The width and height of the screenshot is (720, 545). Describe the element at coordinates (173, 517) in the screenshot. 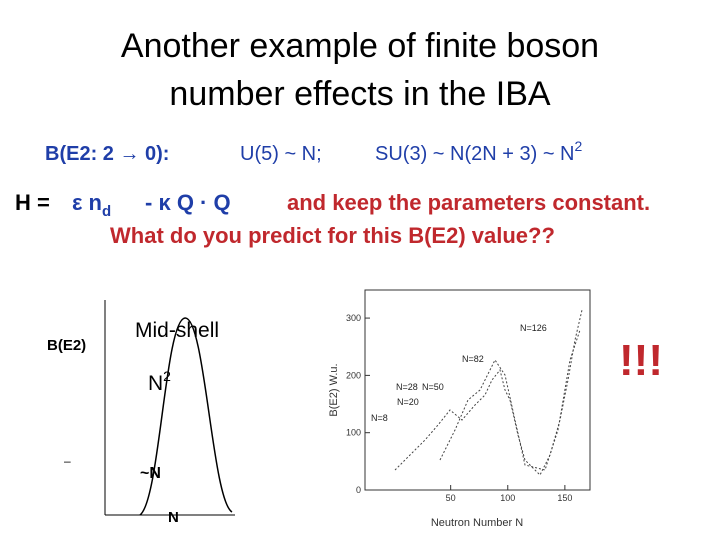

I see `sketch-label: N` at that location.